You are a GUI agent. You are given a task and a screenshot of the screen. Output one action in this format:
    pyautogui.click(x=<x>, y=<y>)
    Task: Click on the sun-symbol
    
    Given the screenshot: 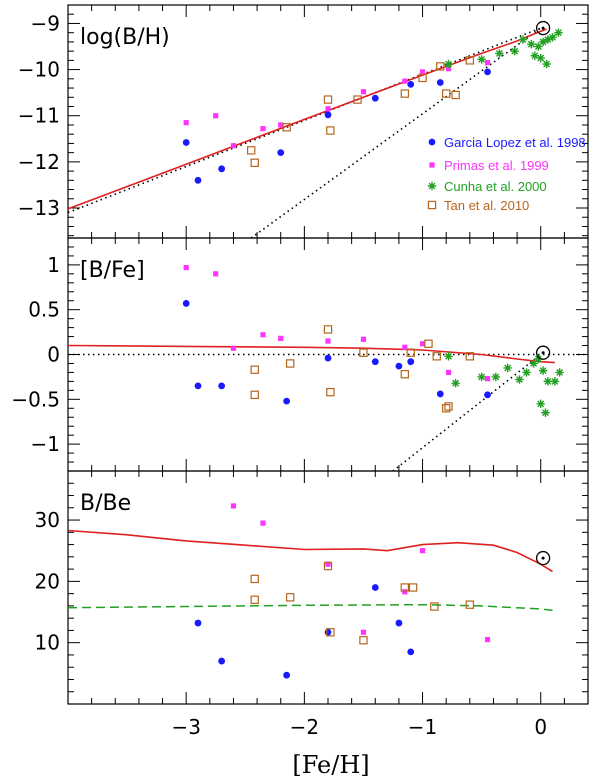 What is the action you would take?
    pyautogui.click(x=543, y=28)
    